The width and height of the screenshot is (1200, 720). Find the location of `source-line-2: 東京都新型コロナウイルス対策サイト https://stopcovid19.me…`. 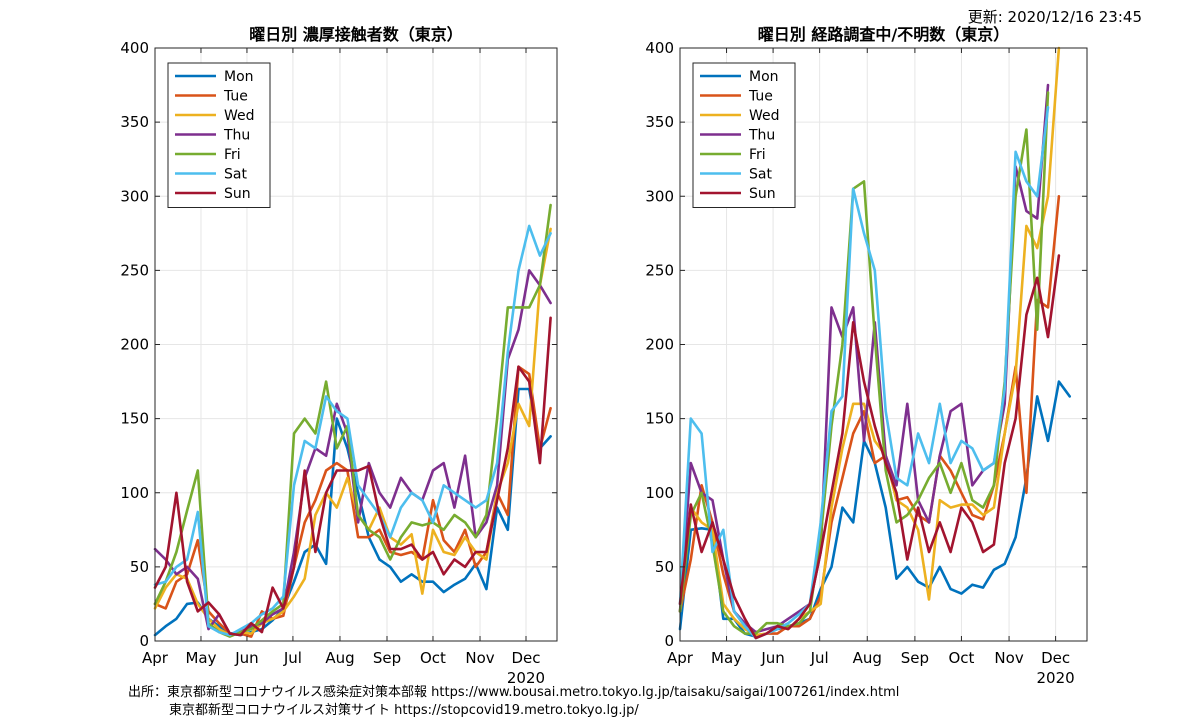

source-line-2: 東京都新型コロナウイルス対策サイト https://stopcovid19.me… is located at coordinates (404, 710).